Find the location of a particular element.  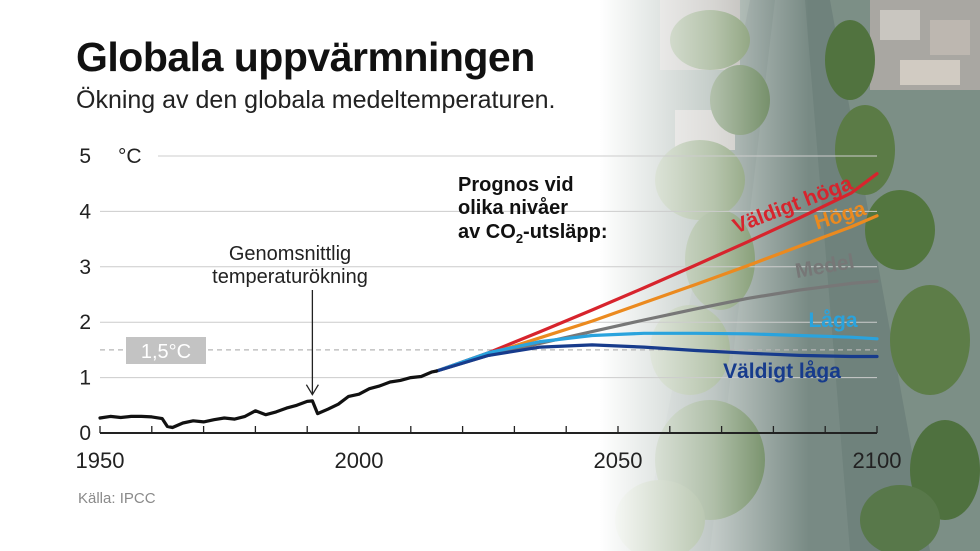

forecast-heading-line3: av CO2-utsläpp: is located at coordinates (532, 233).